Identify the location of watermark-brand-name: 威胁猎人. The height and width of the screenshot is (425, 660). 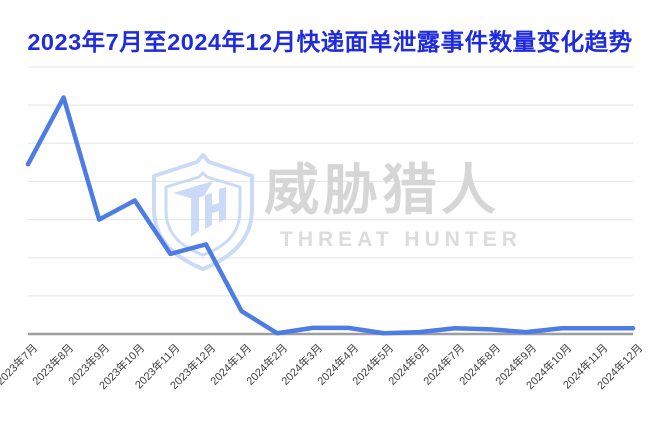
(382, 190).